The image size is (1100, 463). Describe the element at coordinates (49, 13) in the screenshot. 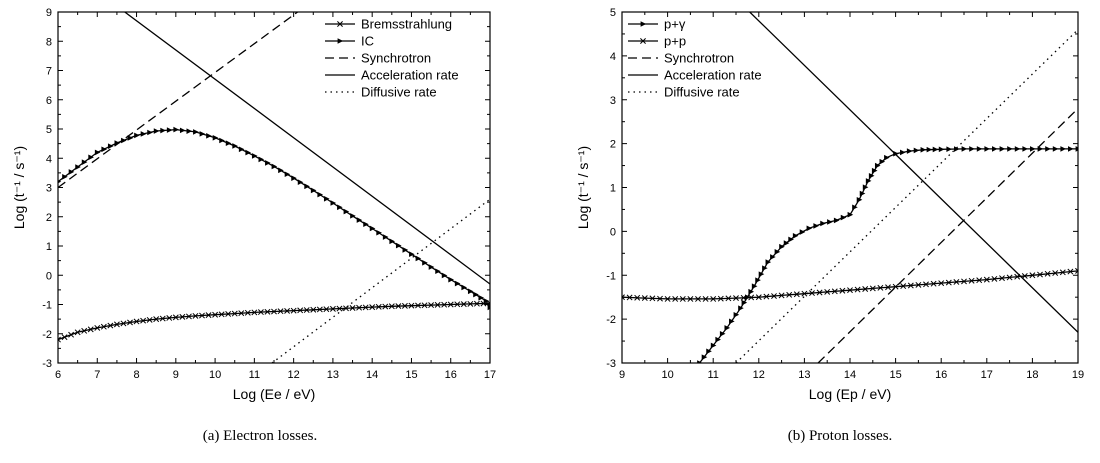

I see `y-tick-label: 9` at that location.